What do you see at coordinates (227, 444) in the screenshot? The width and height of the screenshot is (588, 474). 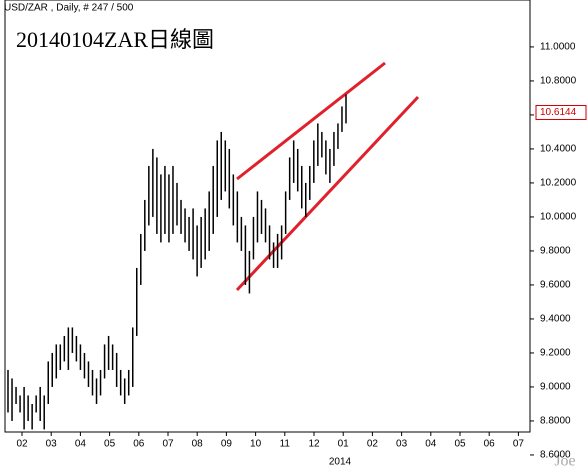 I see `x-tick-label: 09` at bounding box center [227, 444].